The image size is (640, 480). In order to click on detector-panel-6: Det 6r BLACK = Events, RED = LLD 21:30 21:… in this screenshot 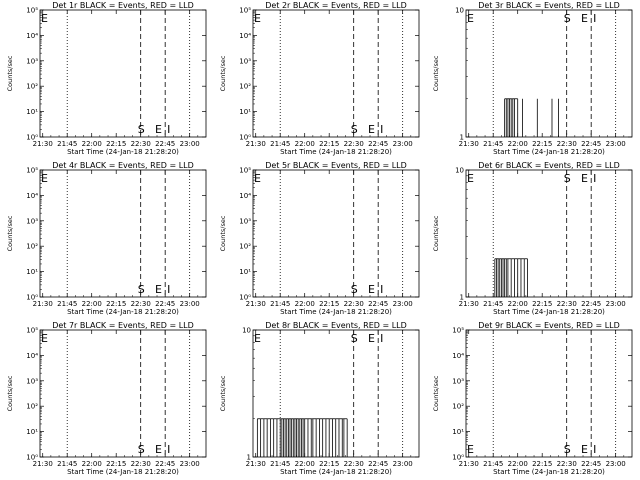, I will do `click(532, 238)`.